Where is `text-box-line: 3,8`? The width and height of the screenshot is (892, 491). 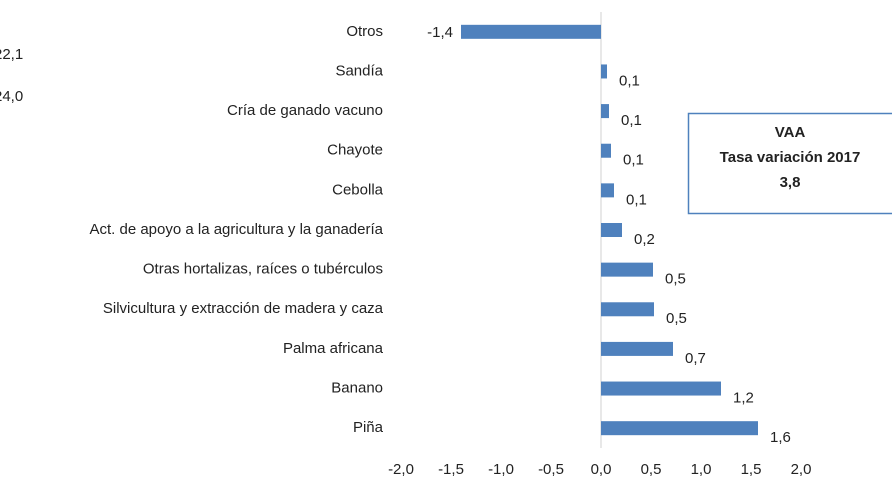 text-box-line: 3,8 is located at coordinates (790, 182).